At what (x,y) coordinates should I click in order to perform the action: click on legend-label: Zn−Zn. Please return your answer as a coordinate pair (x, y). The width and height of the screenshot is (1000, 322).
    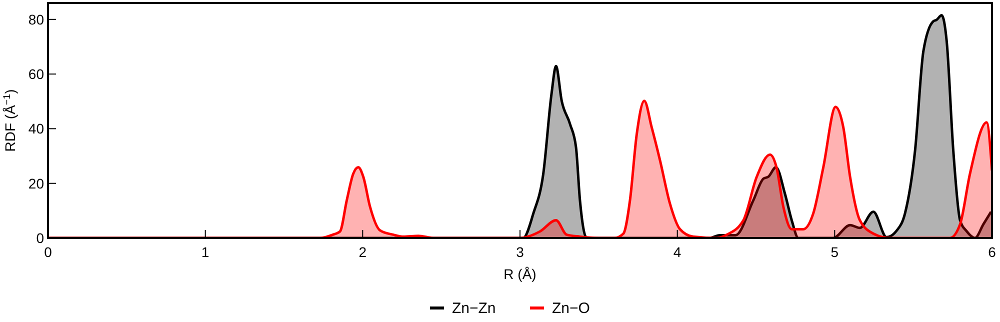
    Looking at the image, I should click on (474, 308).